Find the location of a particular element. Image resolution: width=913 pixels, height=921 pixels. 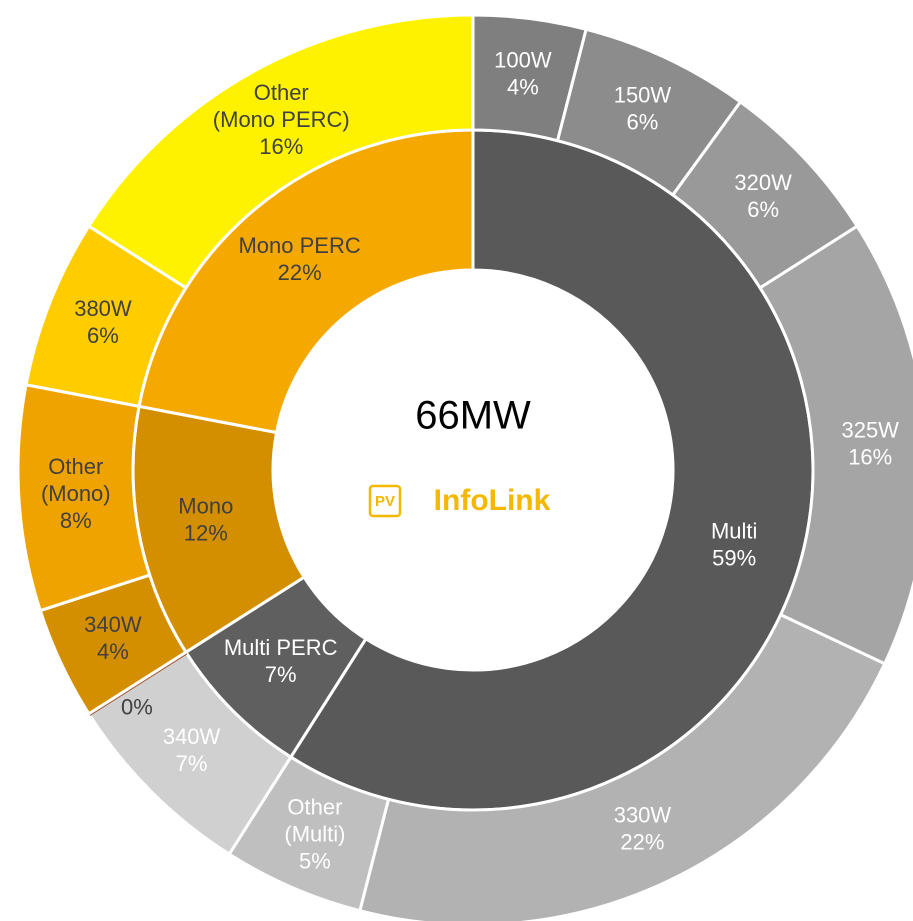

segment-name: (Mono) is located at coordinates (76, 493).